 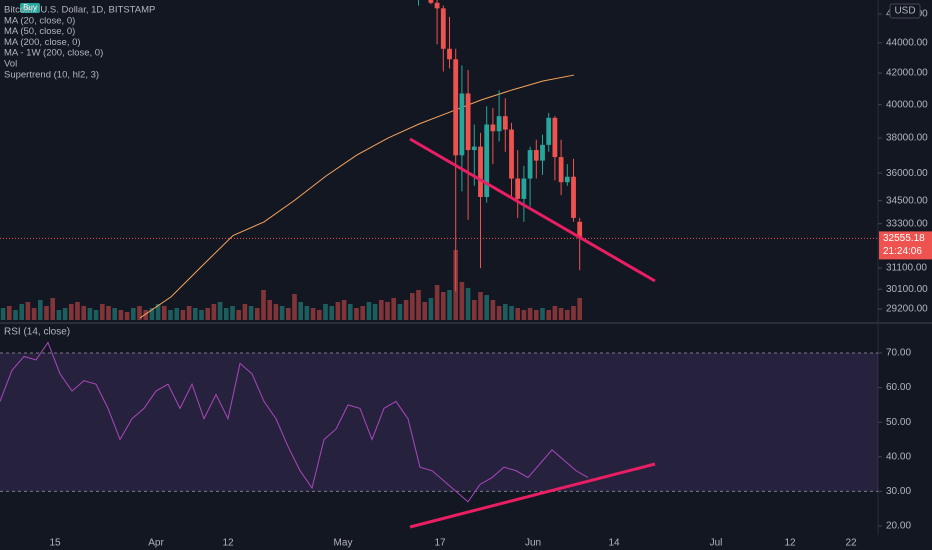 What do you see at coordinates (898, 422) in the screenshot?
I see `rsi-tick-label: 50.00` at bounding box center [898, 422].